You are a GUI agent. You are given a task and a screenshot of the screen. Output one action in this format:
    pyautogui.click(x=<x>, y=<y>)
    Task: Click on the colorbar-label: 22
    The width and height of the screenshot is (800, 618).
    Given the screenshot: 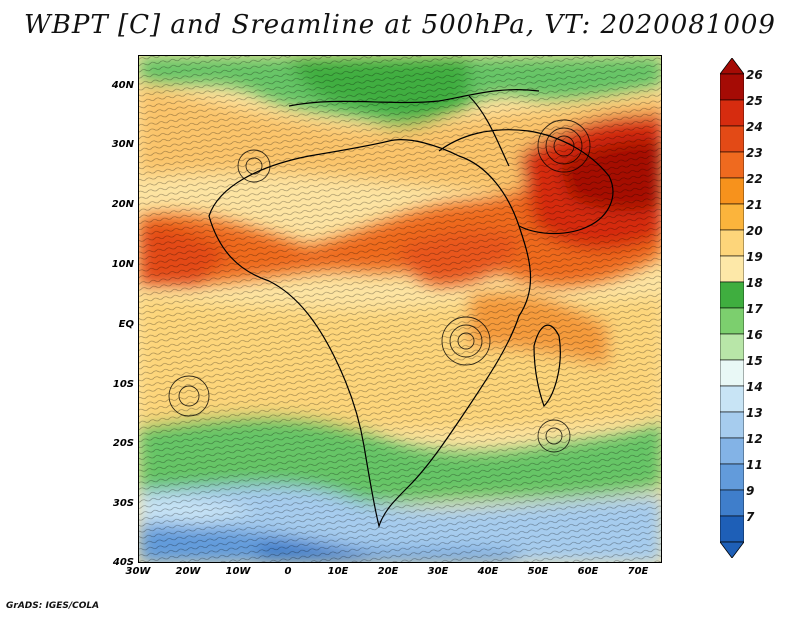 What is the action you would take?
    pyautogui.click(x=754, y=179)
    